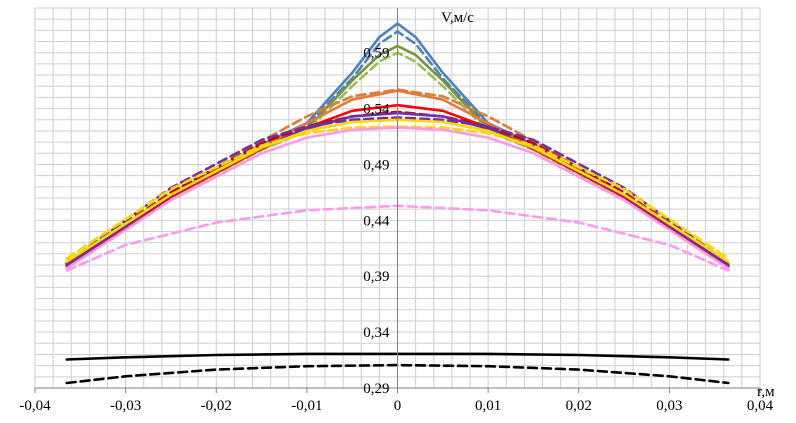 The image size is (796, 423). What do you see at coordinates (398, 406) in the screenshot?
I see `x-tick-label: 0` at bounding box center [398, 406].